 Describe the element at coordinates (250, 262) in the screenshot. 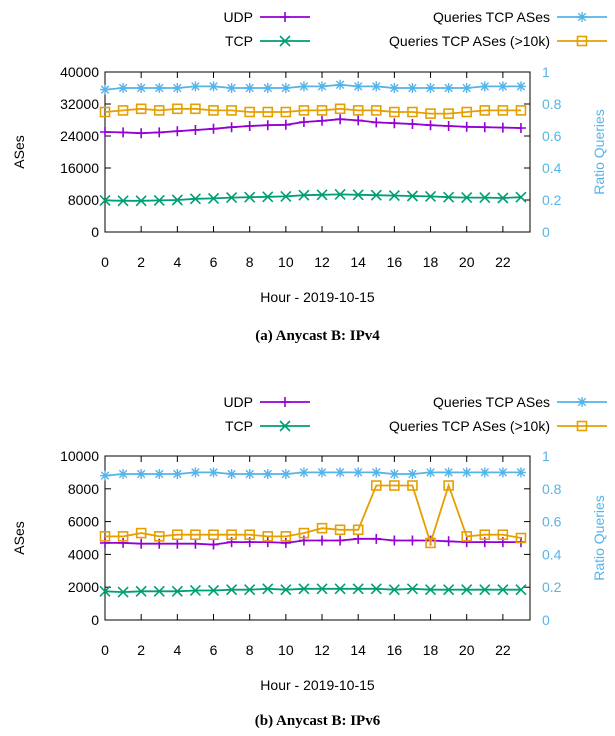

I see `x-tick-label: 8` at that location.